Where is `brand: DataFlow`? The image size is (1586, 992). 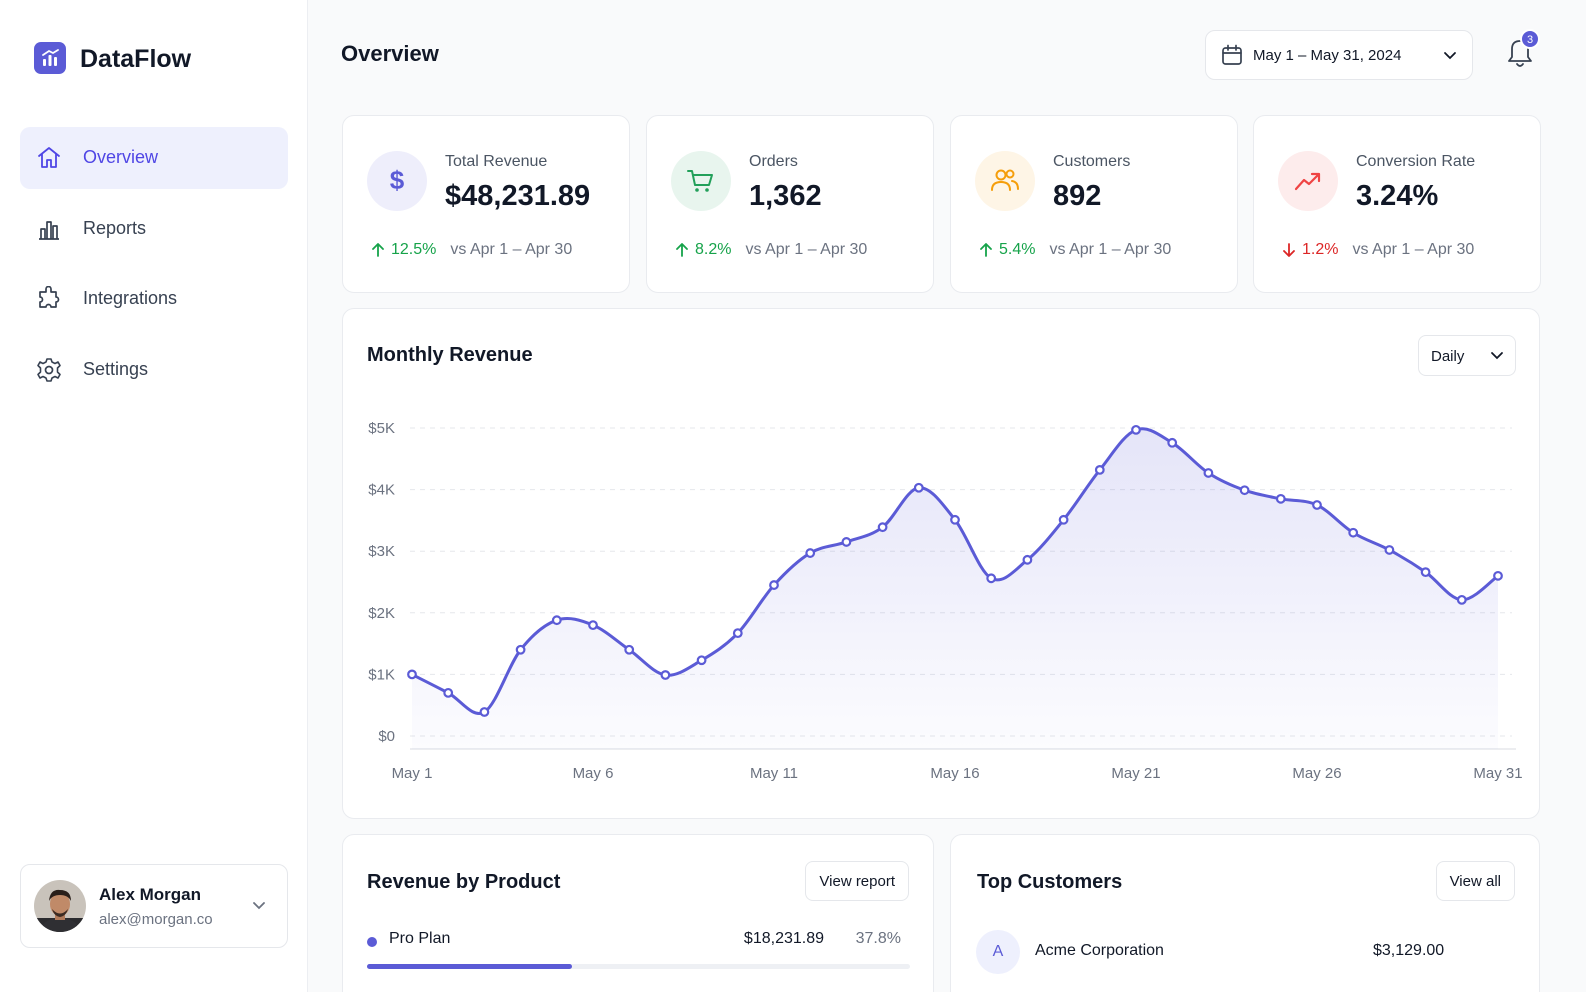
brand: DataFlow is located at coordinates (136, 59).